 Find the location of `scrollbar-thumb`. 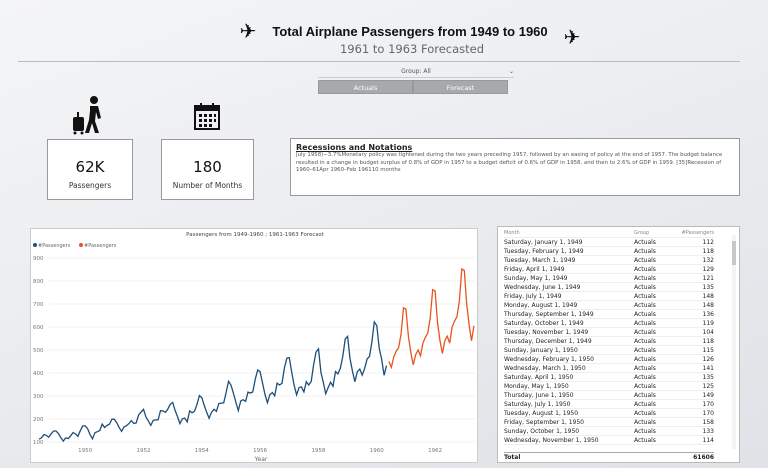

scrollbar-thumb is located at coordinates (734, 253).